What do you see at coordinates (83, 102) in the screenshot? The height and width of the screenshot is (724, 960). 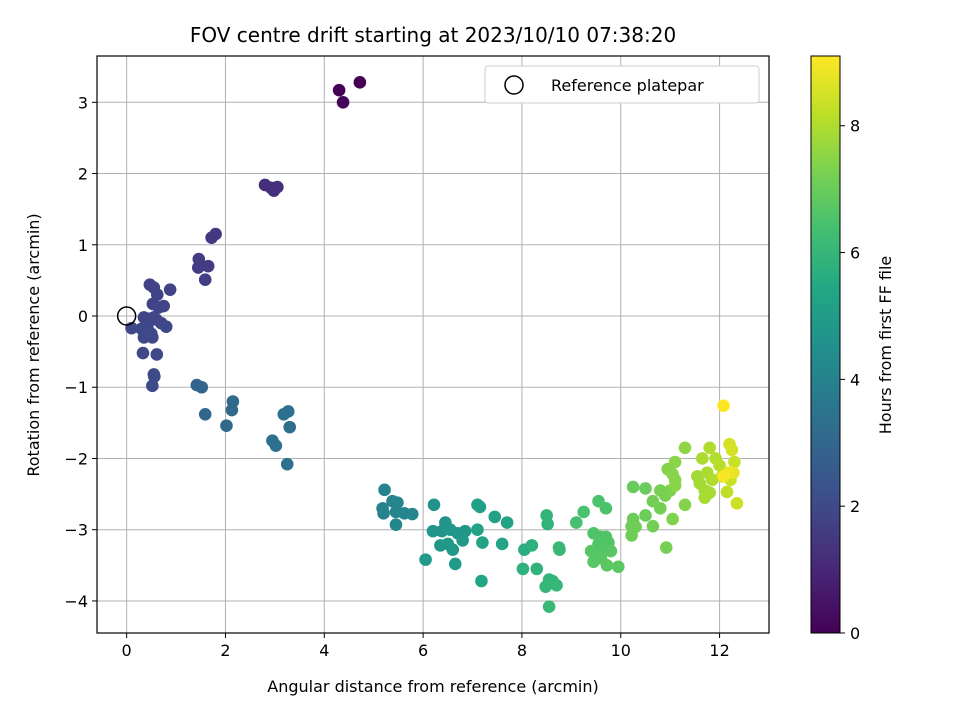 I see `y-tick-label: 3` at bounding box center [83, 102].